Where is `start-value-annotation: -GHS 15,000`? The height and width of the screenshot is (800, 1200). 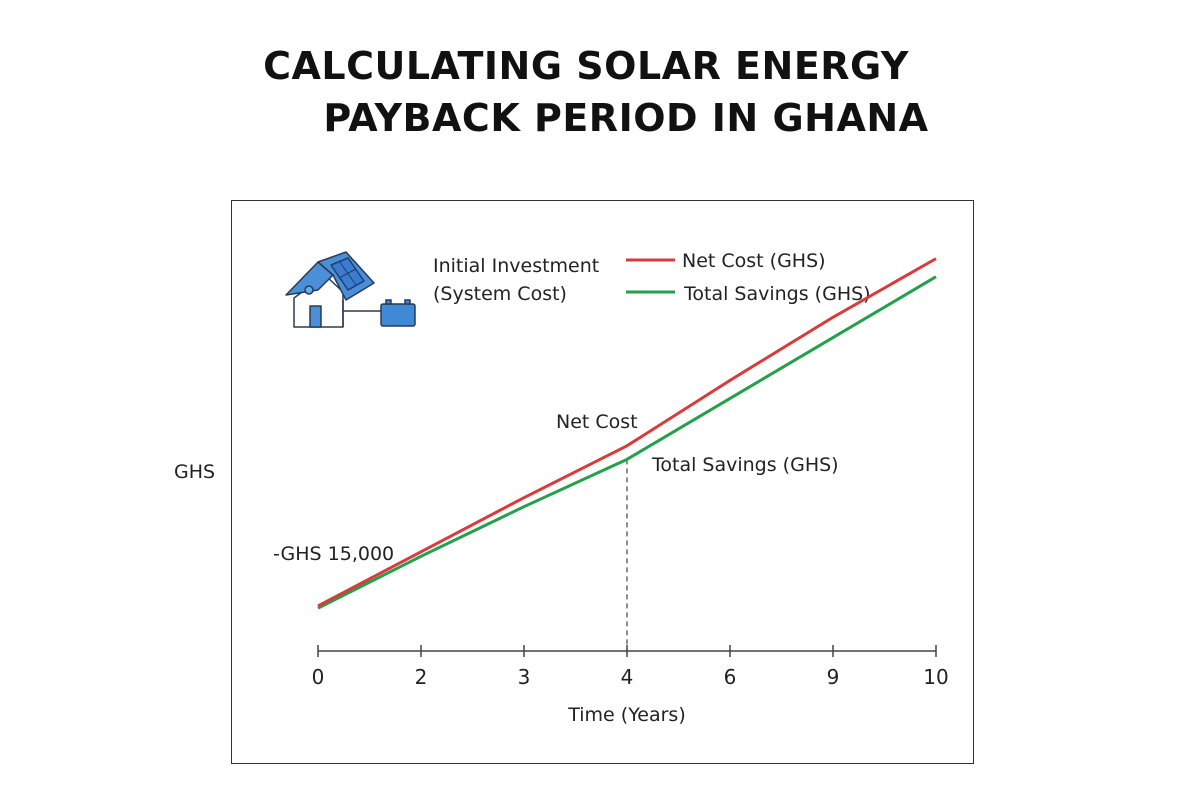
start-value-annotation: -GHS 15,000 is located at coordinates (333, 554).